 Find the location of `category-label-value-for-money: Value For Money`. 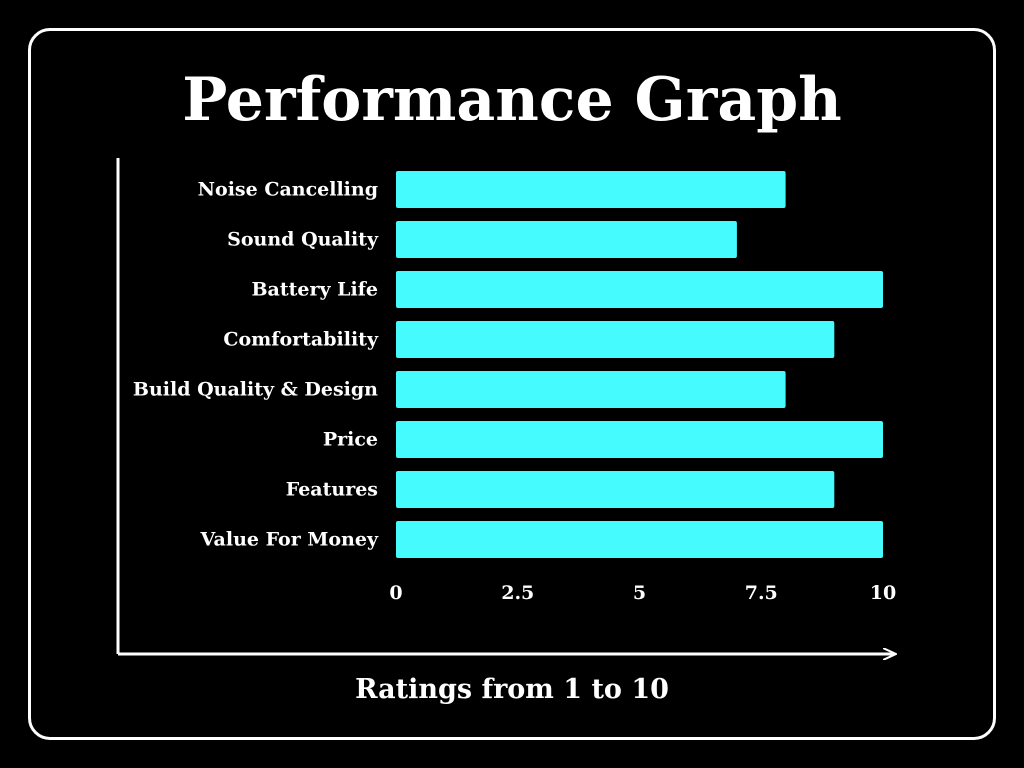

category-label-value-for-money: Value For Money is located at coordinates (289, 540).